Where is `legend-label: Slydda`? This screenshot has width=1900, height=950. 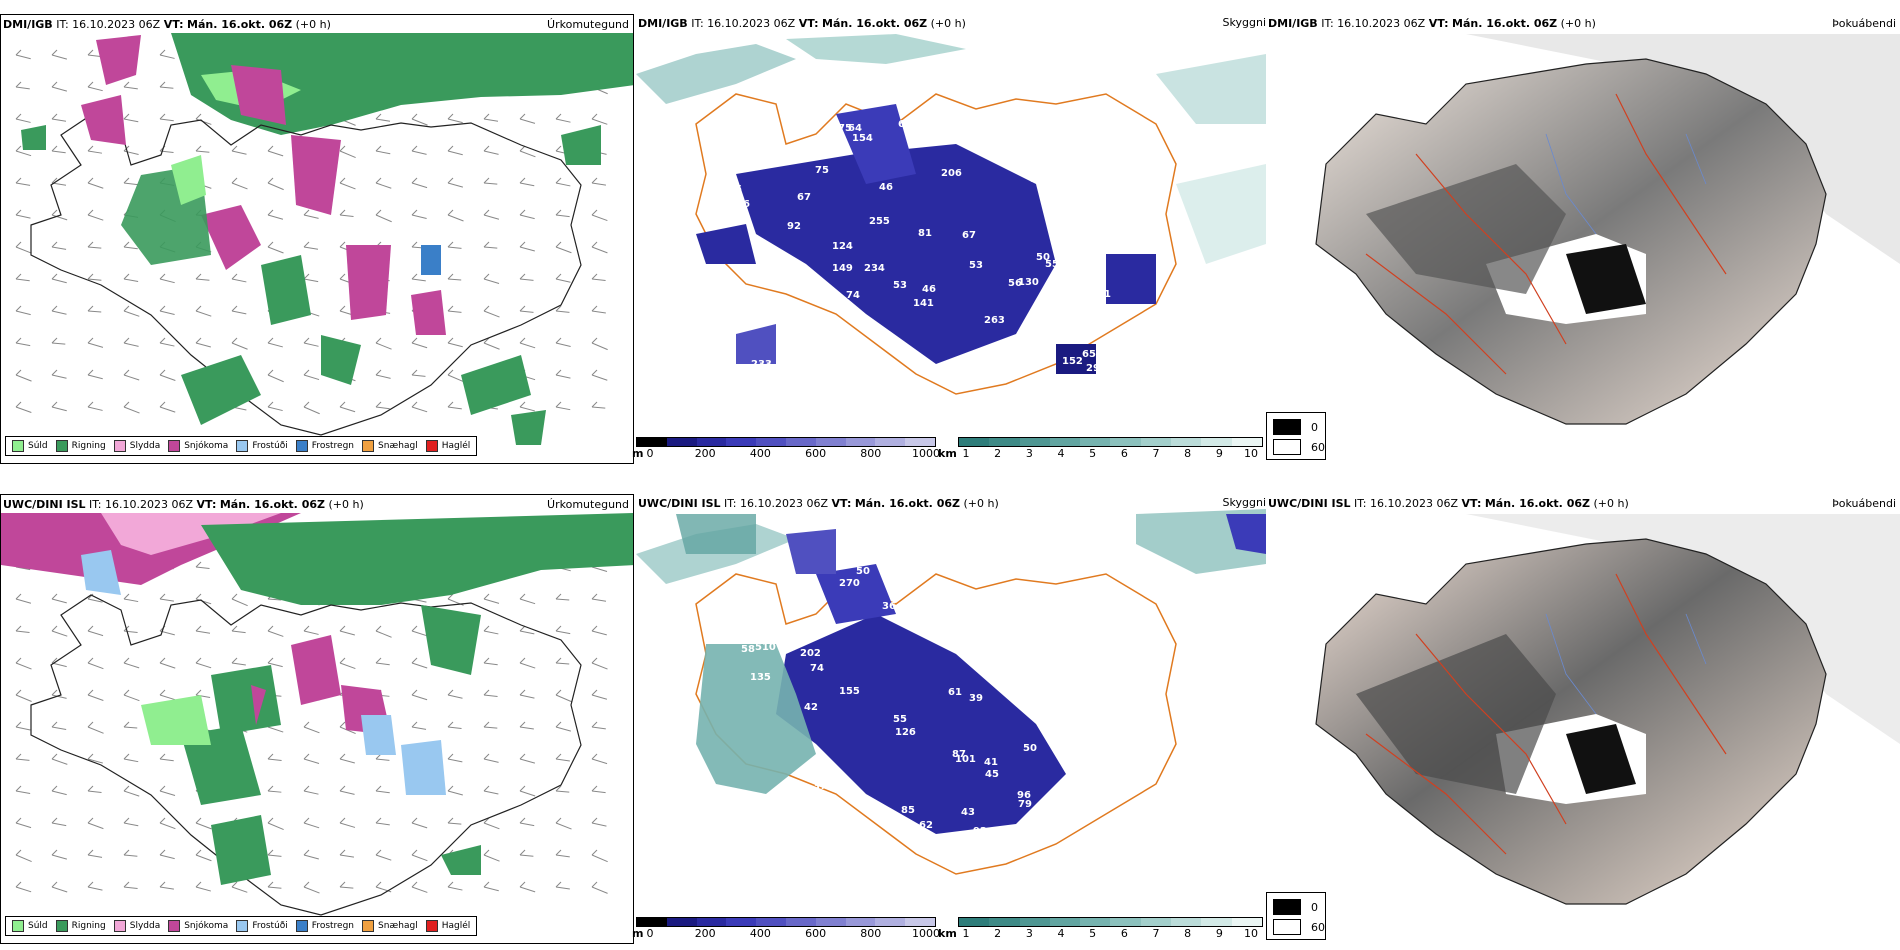 legend-label: Slydda is located at coordinates (145, 446).